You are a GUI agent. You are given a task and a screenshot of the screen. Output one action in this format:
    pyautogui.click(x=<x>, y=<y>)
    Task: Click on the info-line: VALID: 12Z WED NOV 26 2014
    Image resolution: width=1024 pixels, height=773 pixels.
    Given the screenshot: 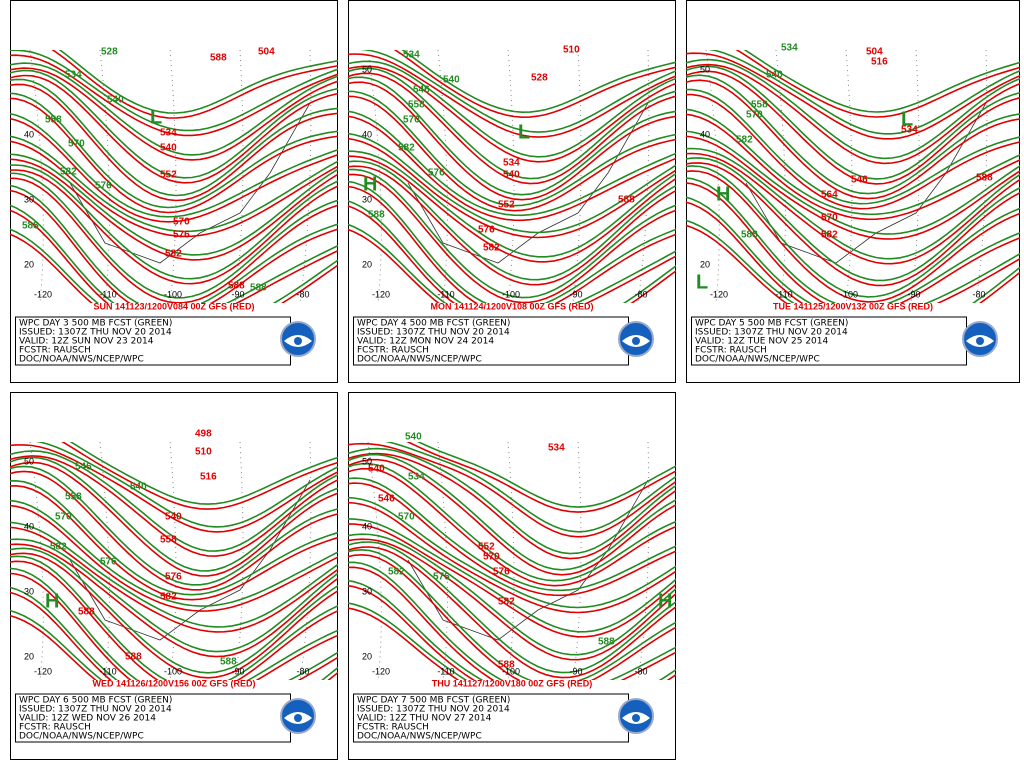 What is the action you would take?
    pyautogui.click(x=87, y=719)
    